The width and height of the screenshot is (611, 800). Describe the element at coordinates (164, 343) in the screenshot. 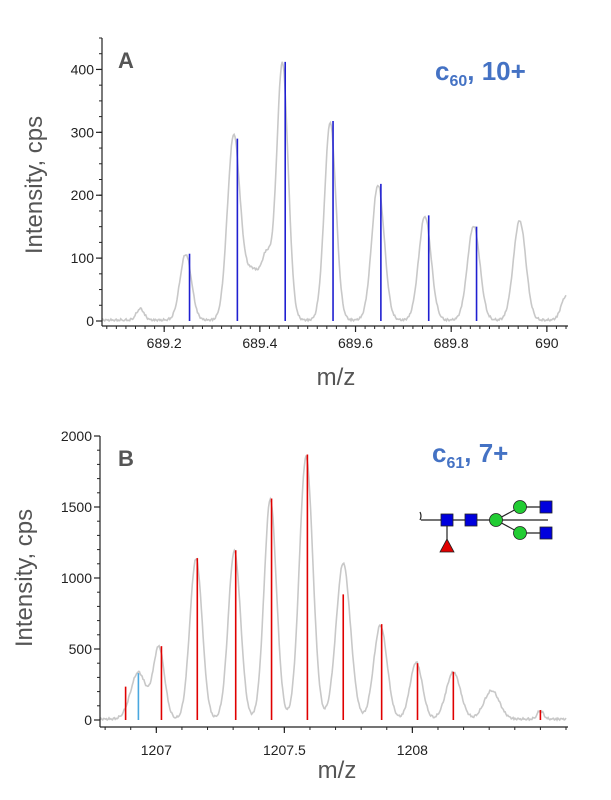

I see `panel-a-x-tick-label: 689.2` at that location.